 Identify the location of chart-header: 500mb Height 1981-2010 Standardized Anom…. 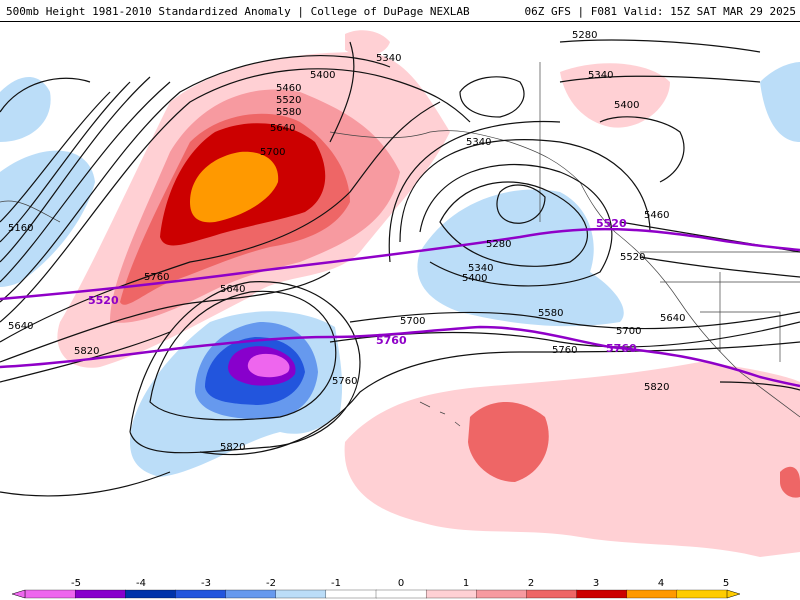
(400, 11).